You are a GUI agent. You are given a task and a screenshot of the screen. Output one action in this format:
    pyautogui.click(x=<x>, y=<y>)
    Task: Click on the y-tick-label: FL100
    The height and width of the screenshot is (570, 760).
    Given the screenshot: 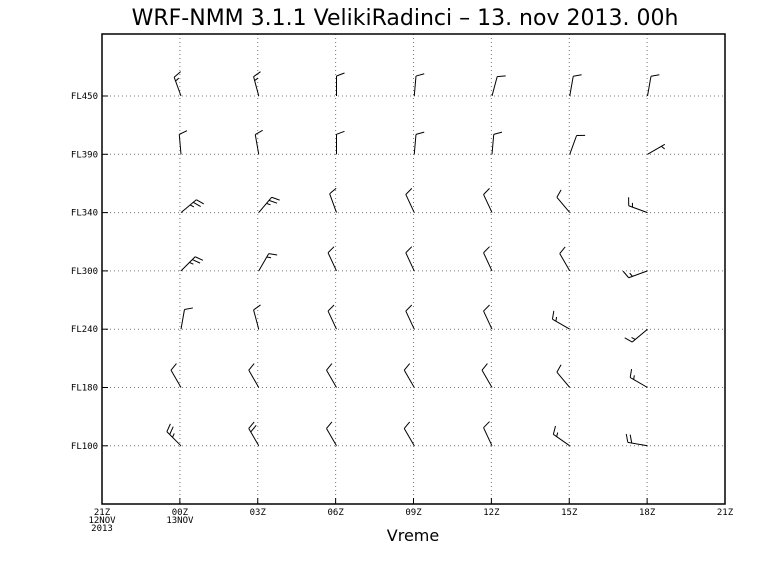 What is the action you would take?
    pyautogui.click(x=84, y=447)
    